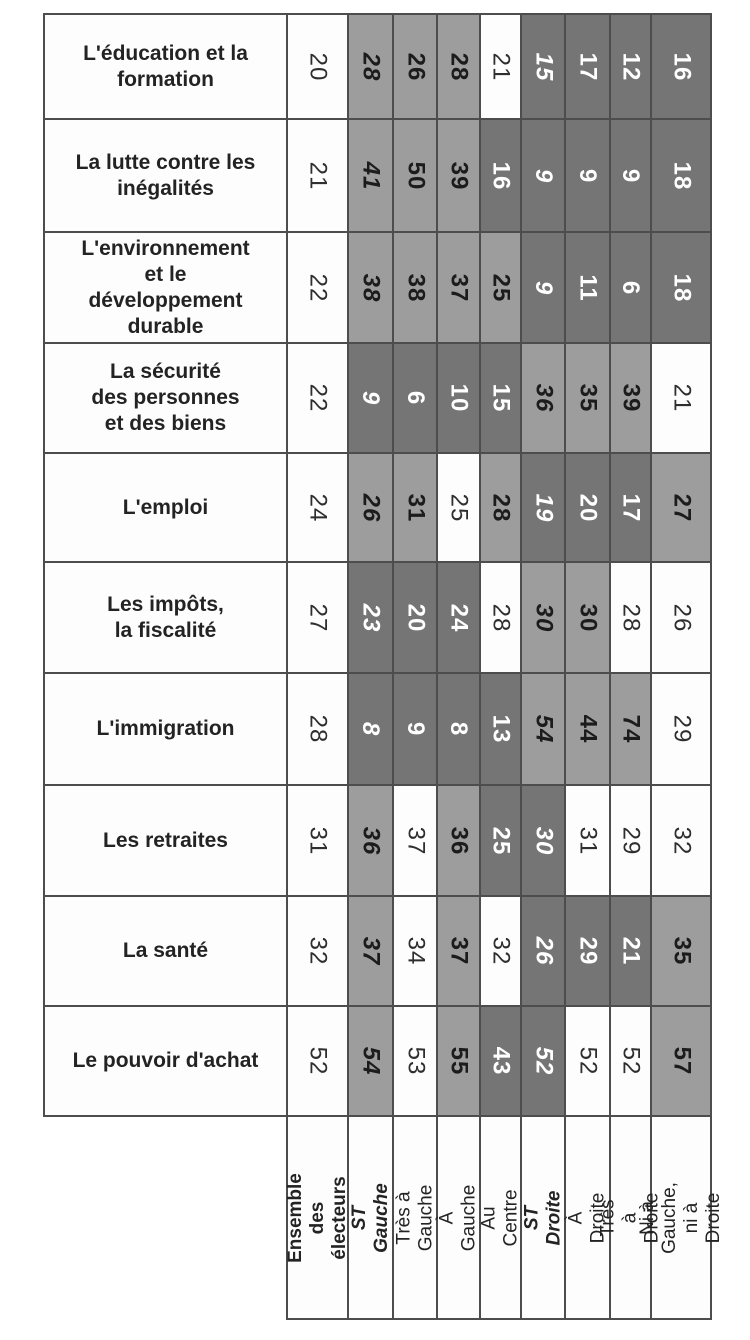 This screenshot has width=750, height=1340. I want to click on value-text: 36, so click(371, 840).